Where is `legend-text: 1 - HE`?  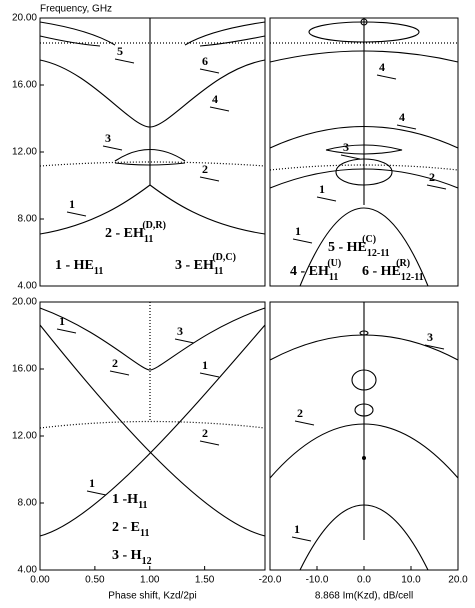 legend-text: 1 - HE is located at coordinates (74, 265).